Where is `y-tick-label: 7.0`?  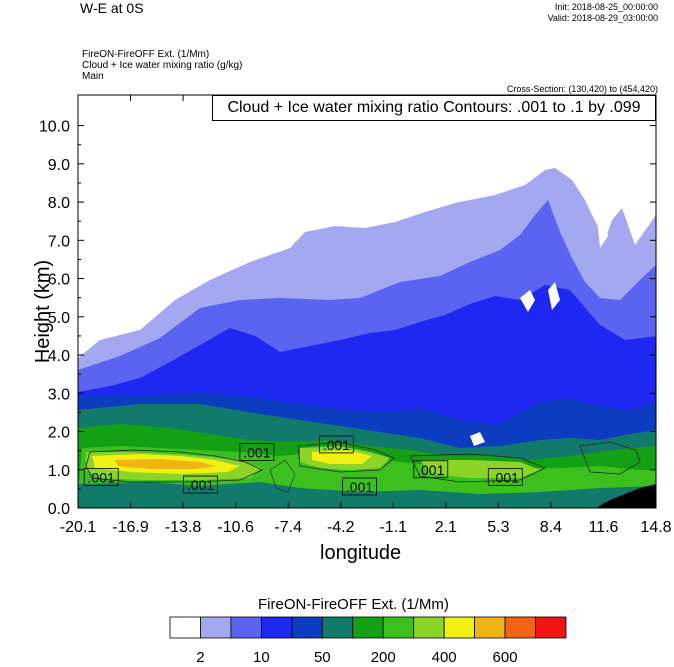
y-tick-label: 7.0 is located at coordinates (59, 241).